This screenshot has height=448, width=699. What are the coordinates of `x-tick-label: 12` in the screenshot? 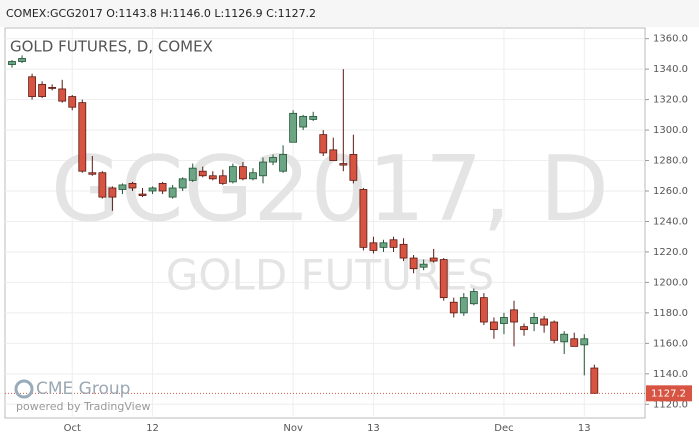 It's located at (152, 428).